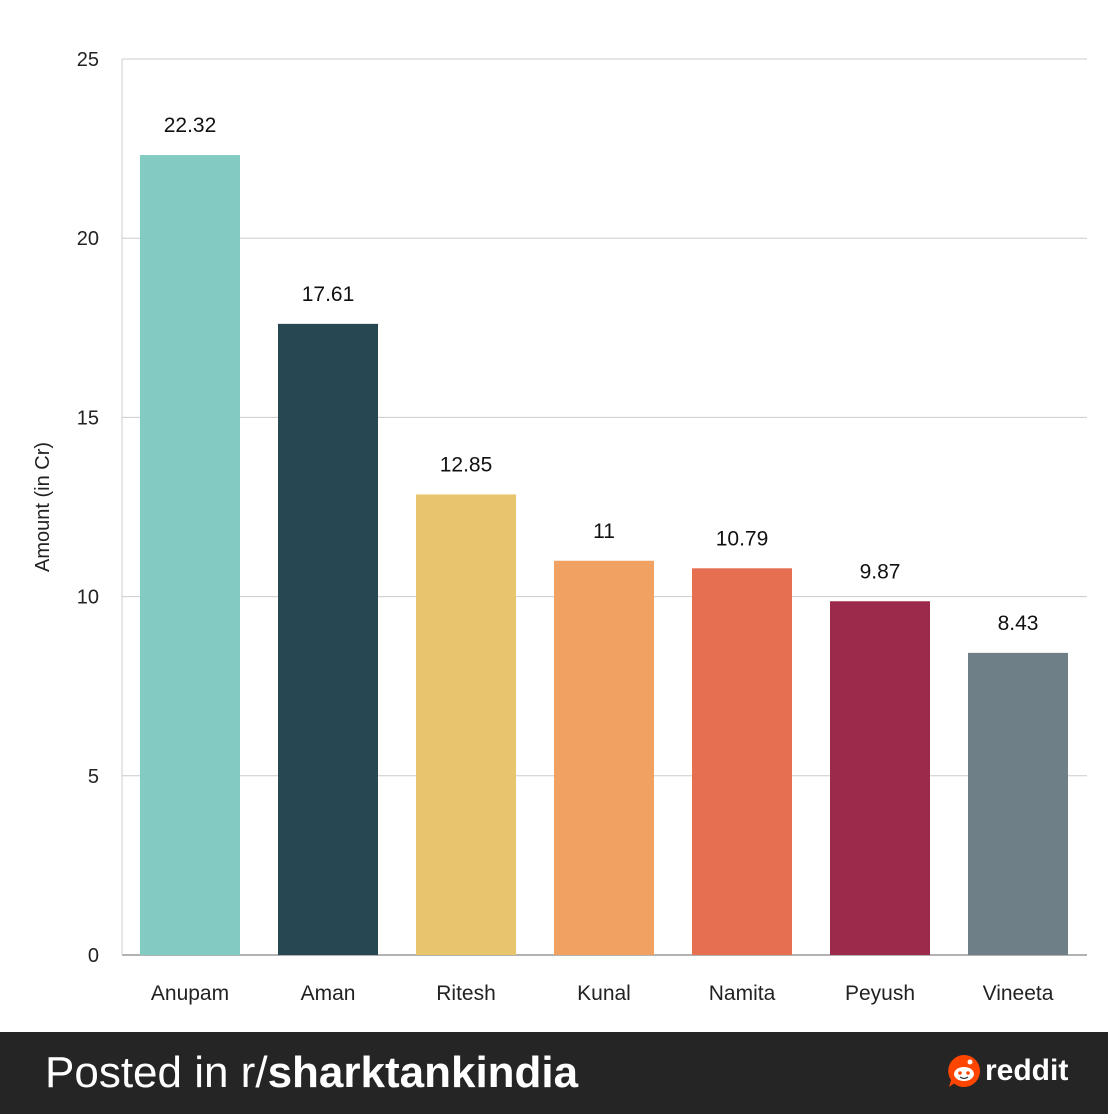 This screenshot has width=1108, height=1114. Describe the element at coordinates (880, 993) in the screenshot. I see `x-tick-label: Peyush` at that location.